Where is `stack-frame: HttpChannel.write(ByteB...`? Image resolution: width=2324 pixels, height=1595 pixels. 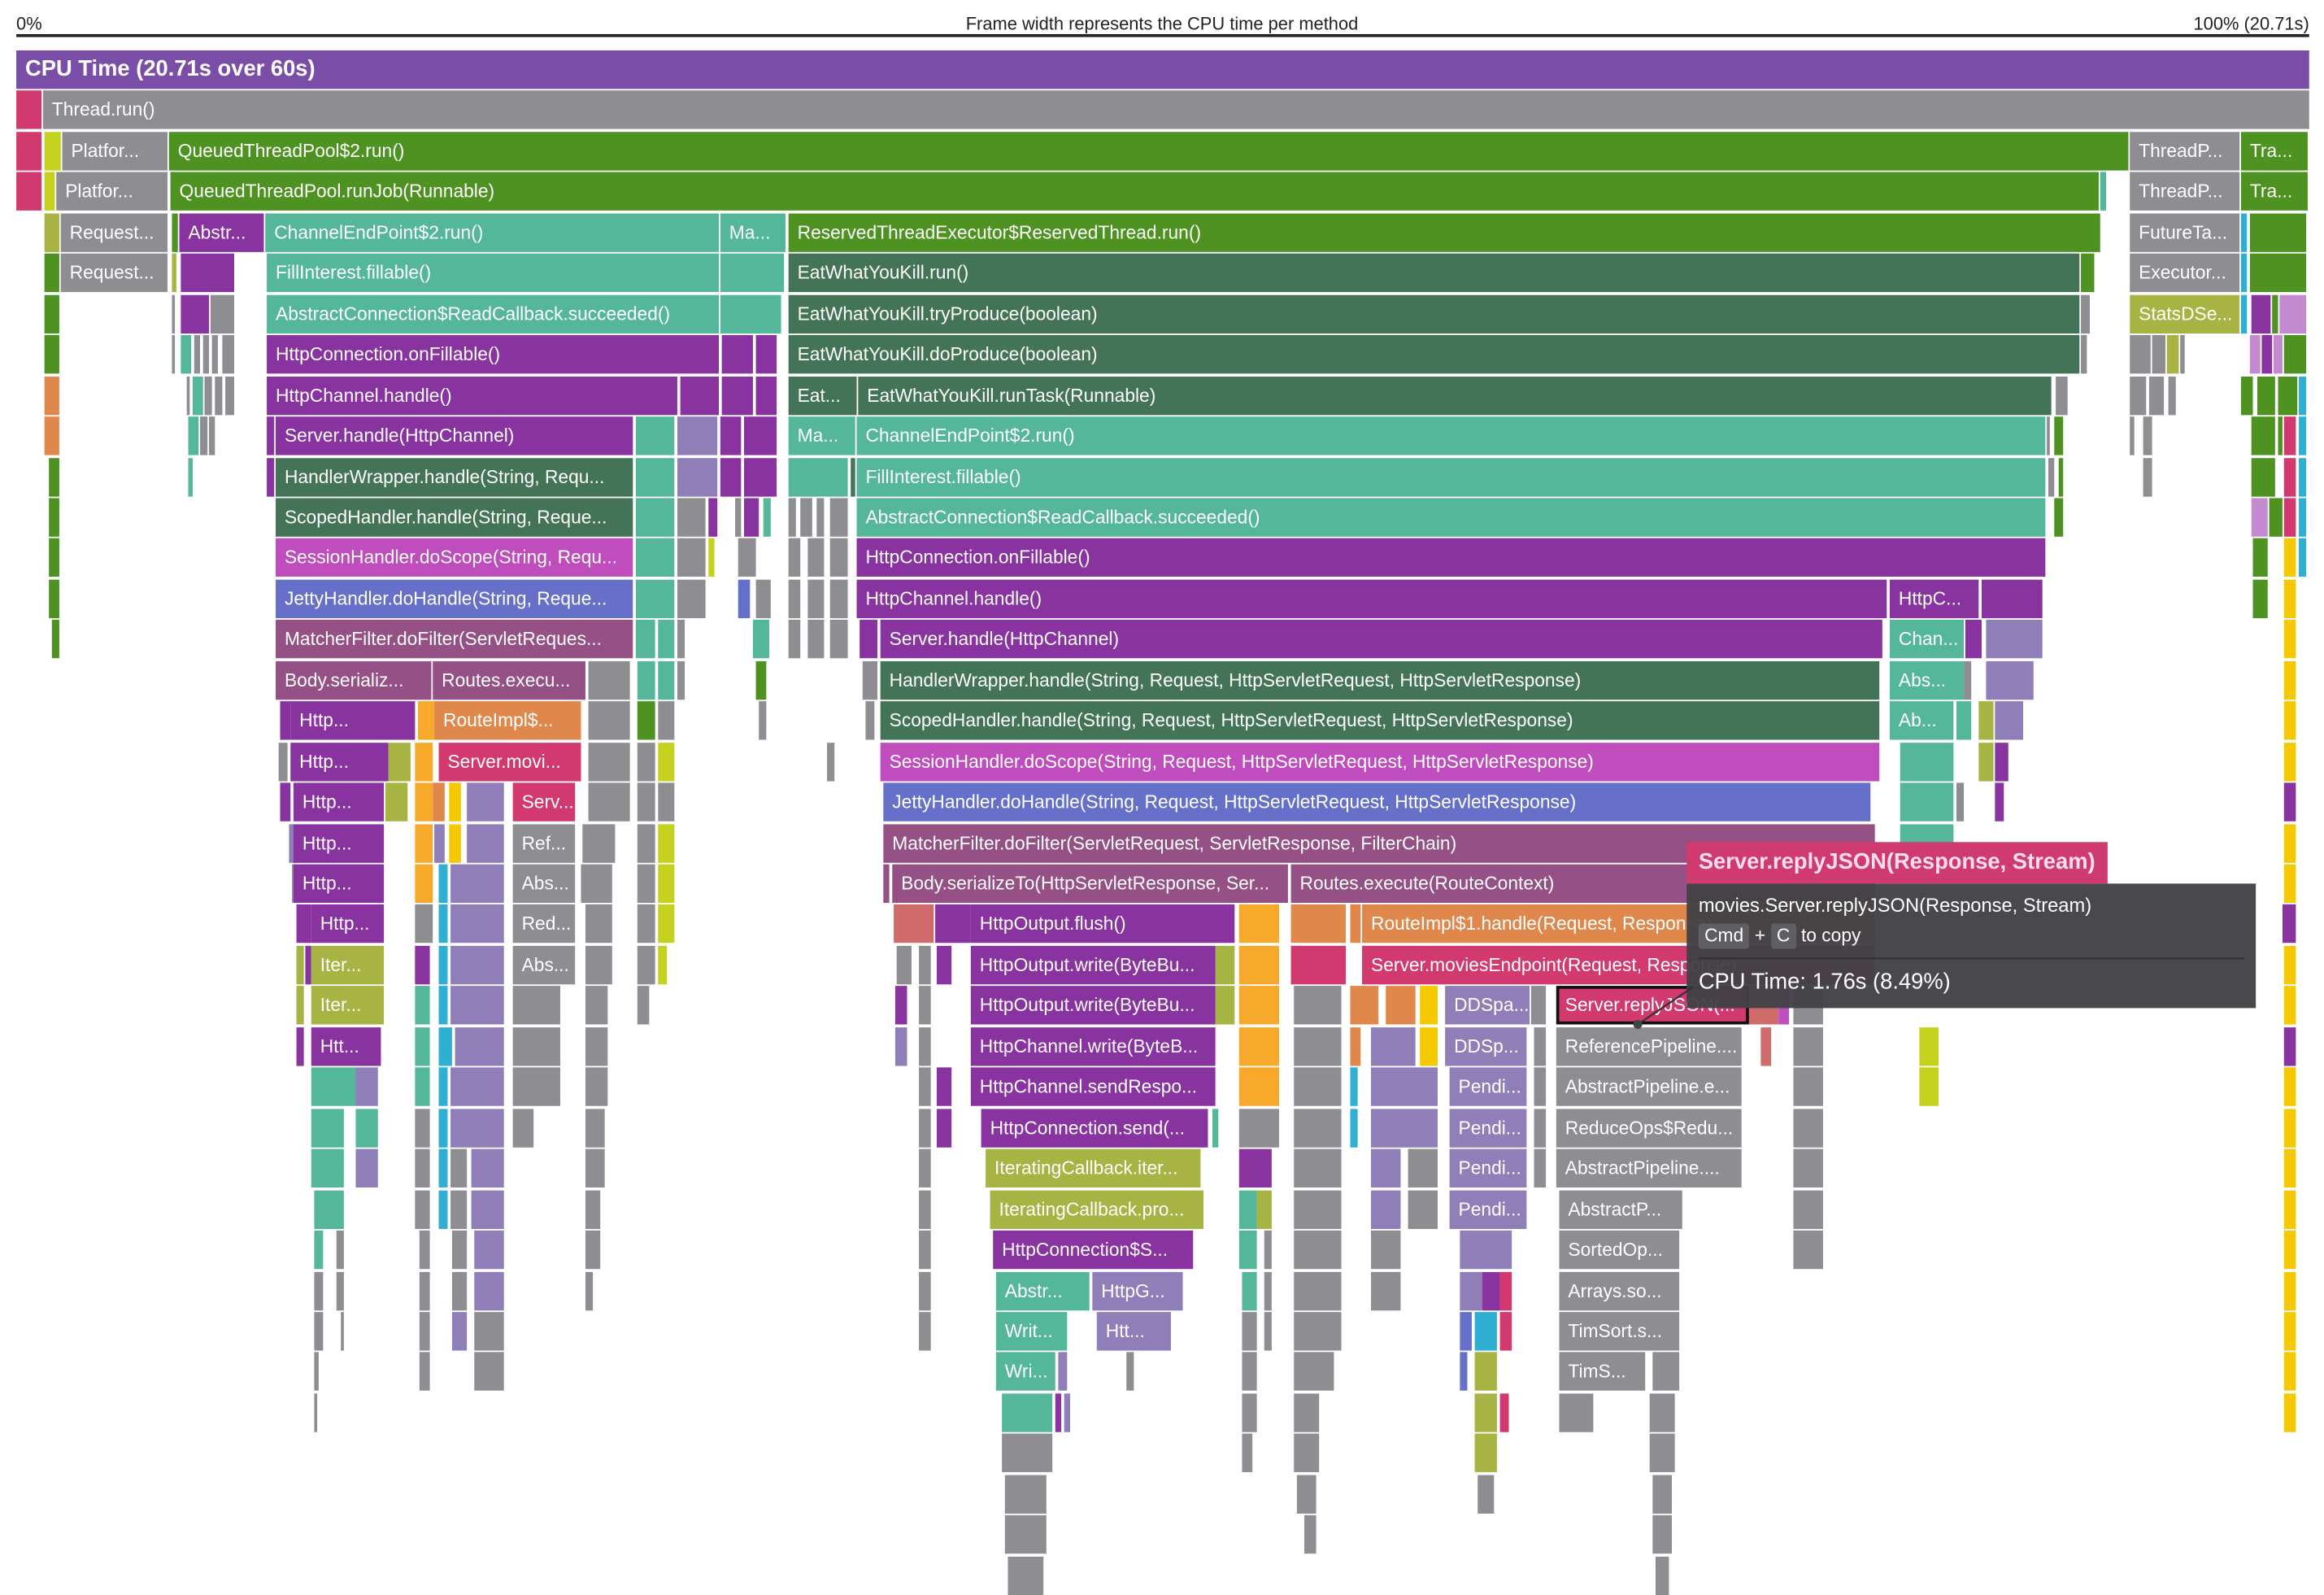
stack-frame: HttpChannel.write(ByteB... is located at coordinates (1093, 1046).